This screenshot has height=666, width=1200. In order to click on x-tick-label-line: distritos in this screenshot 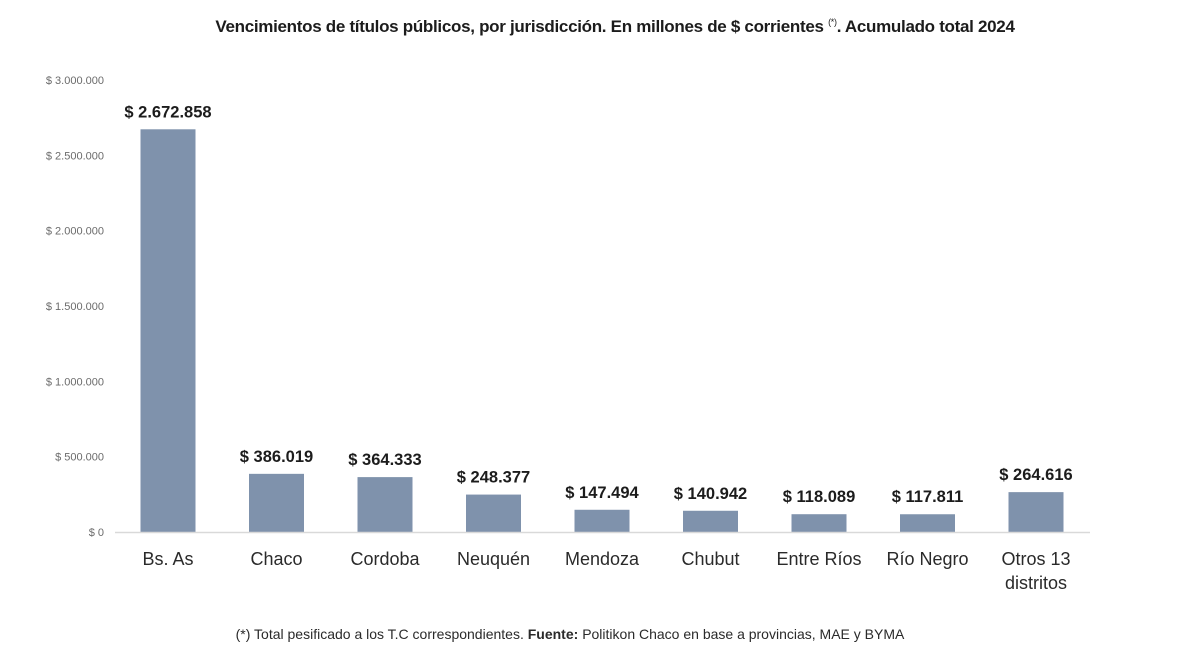, I will do `click(1036, 583)`.